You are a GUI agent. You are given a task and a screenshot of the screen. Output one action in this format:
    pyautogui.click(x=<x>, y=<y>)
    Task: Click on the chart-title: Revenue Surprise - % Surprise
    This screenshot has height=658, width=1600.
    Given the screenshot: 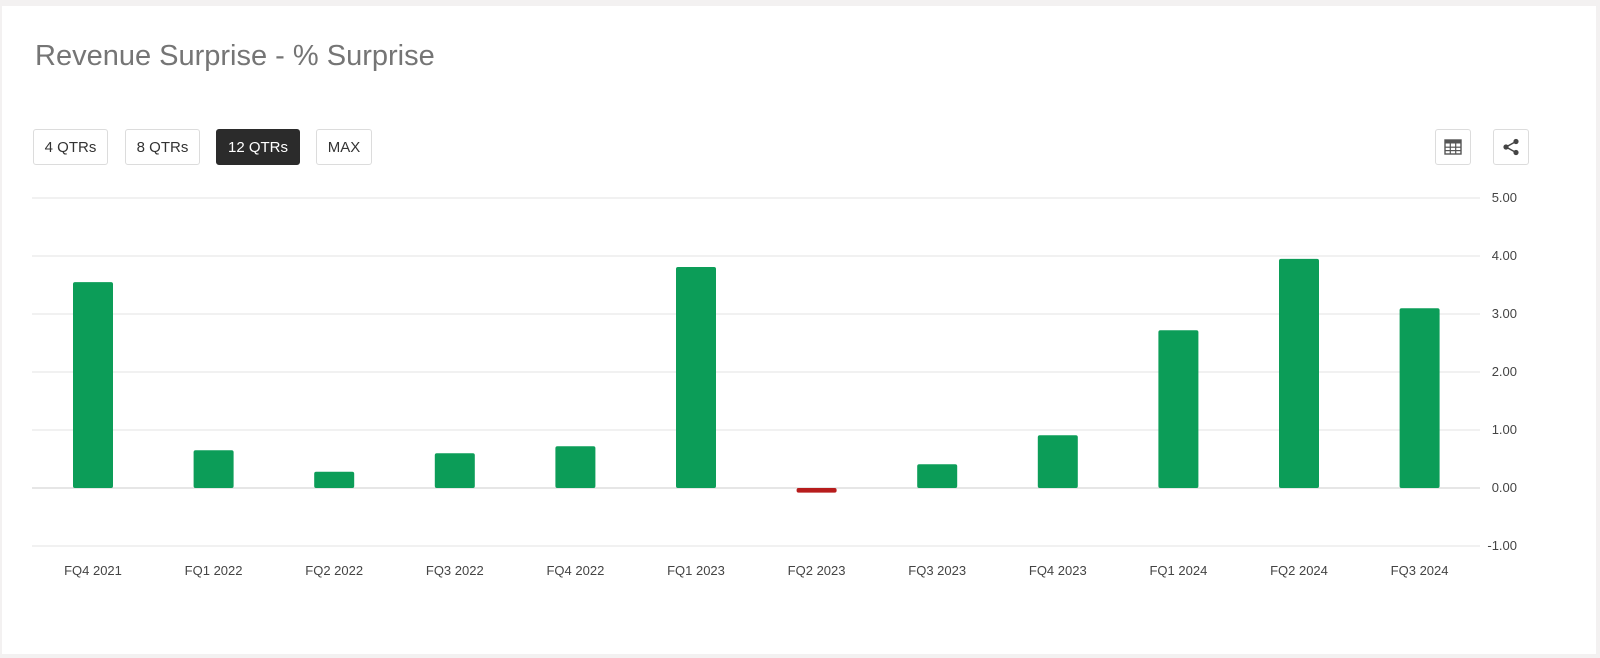 What is the action you would take?
    pyautogui.click(x=235, y=56)
    